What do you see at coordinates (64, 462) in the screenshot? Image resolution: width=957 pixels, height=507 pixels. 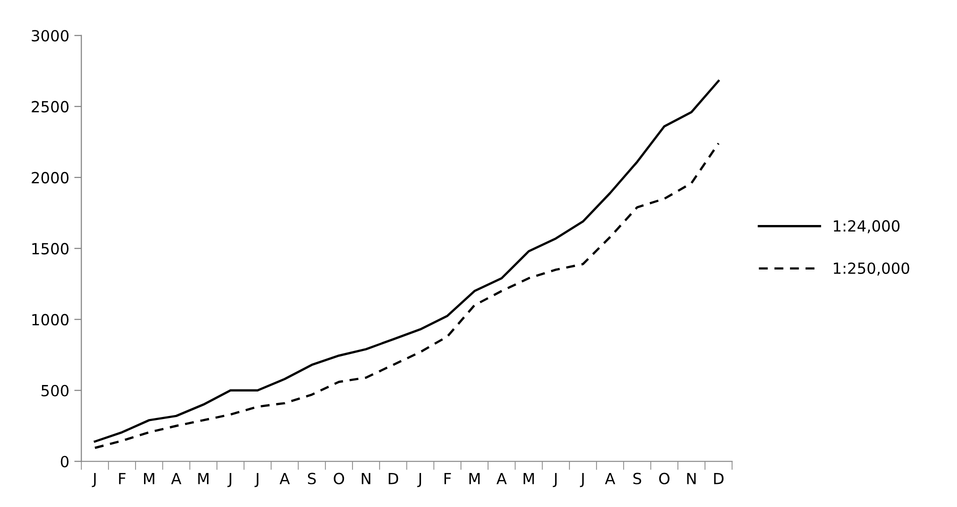 I see `y-tick-label: 0` at bounding box center [64, 462].